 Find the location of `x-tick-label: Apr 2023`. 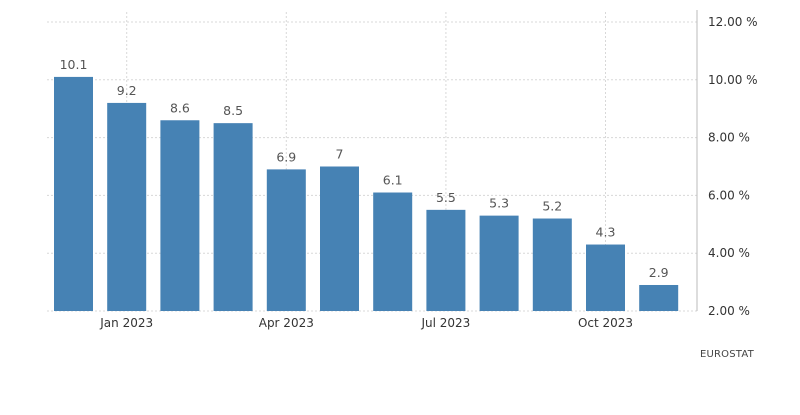

x-tick-label: Apr 2023 is located at coordinates (286, 323).